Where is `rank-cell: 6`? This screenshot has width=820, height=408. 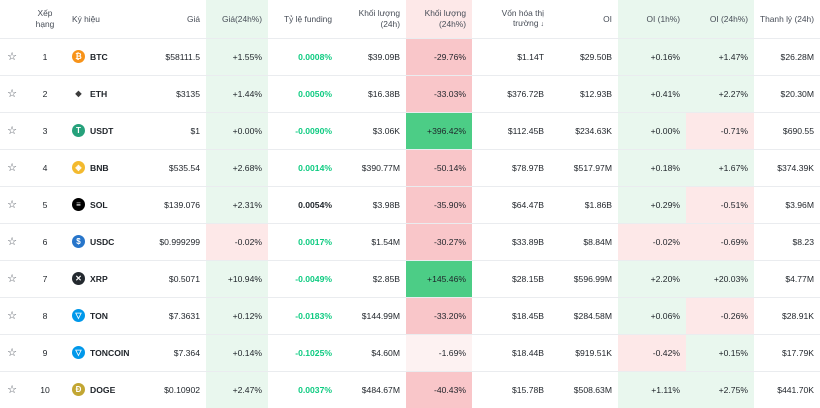 rank-cell: 6 is located at coordinates (45, 242).